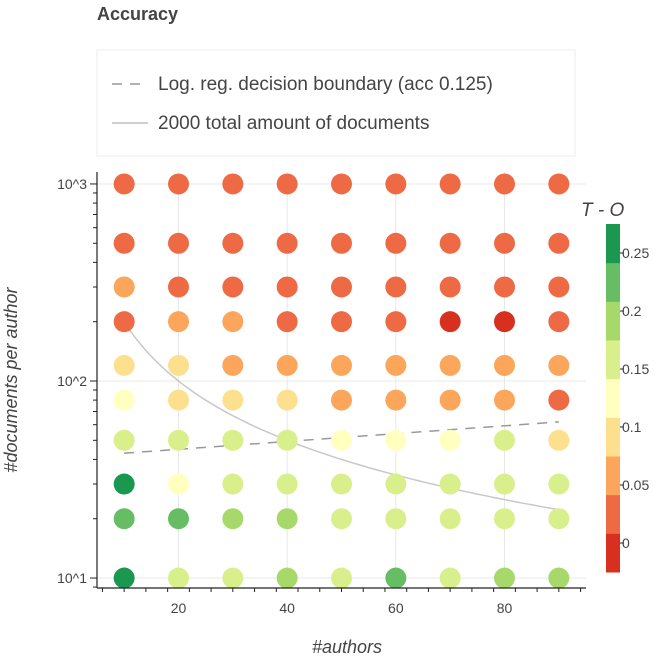 This screenshot has width=659, height=659. Describe the element at coordinates (602, 210) in the screenshot. I see `colorbar-title: T - O` at that location.